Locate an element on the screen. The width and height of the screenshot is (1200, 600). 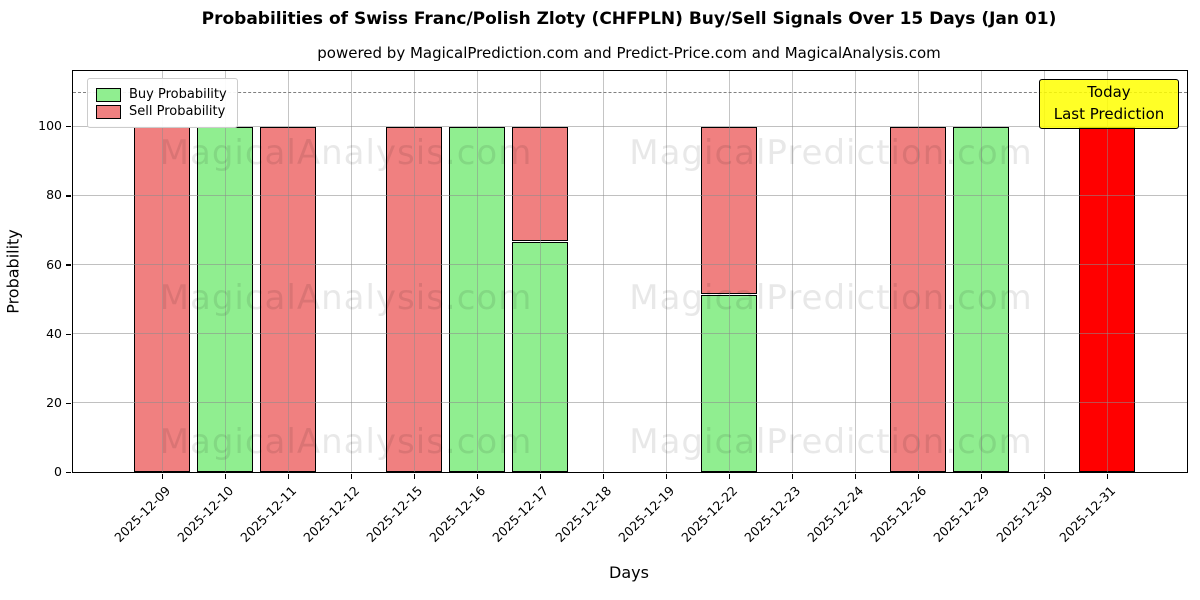
dashed-threshold-line is located at coordinates (630, 92).